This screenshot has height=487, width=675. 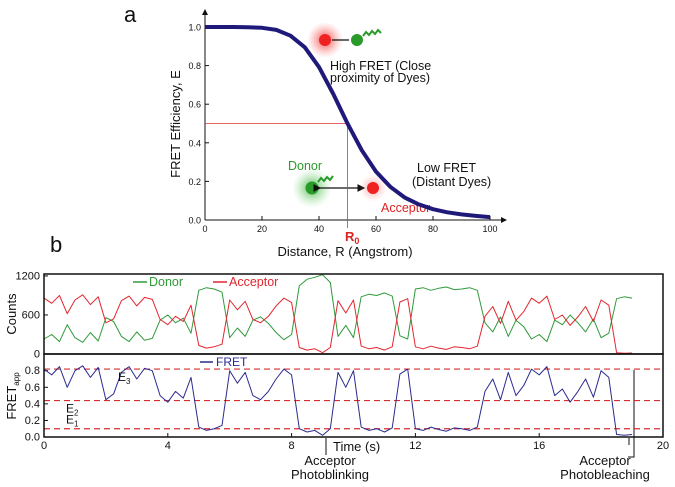 I want to click on legend-label: Donor, so click(x=166, y=282).